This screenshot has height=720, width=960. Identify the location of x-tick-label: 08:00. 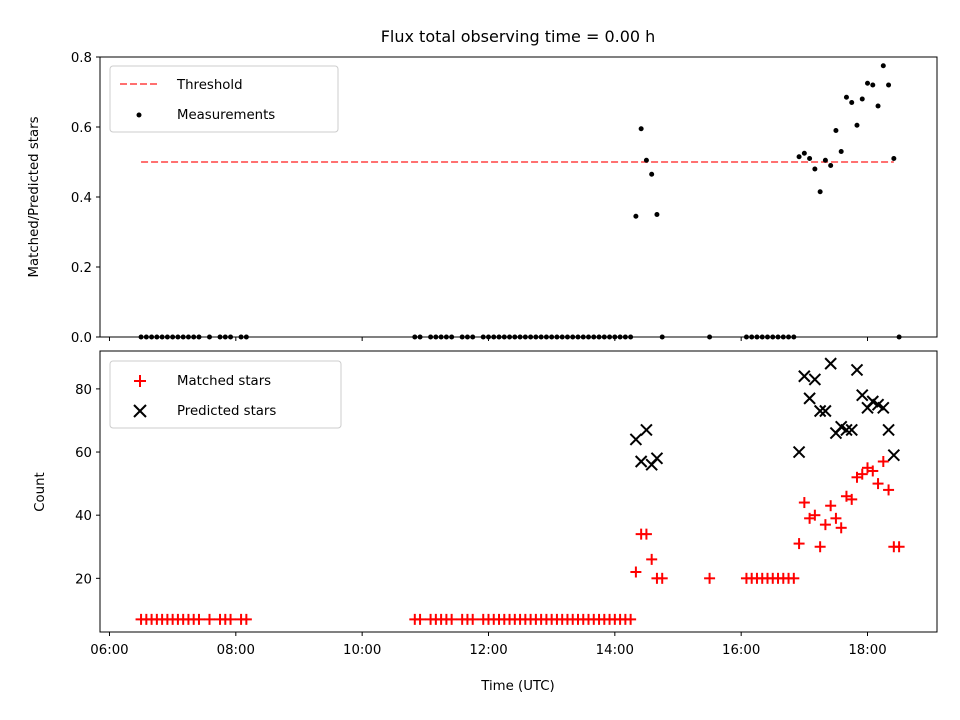
(236, 650).